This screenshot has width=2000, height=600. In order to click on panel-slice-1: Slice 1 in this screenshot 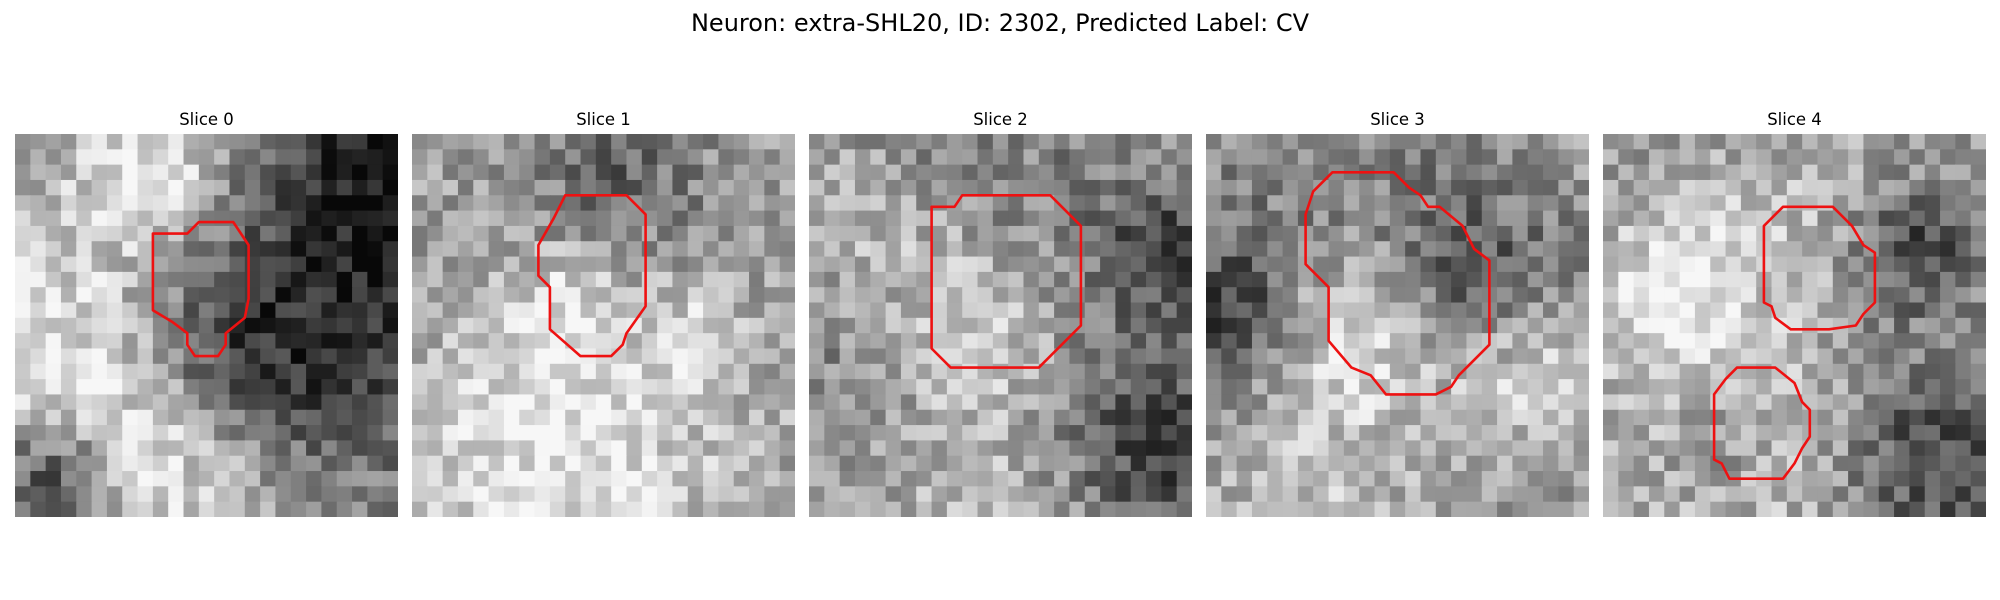, I will do `click(603, 312)`.